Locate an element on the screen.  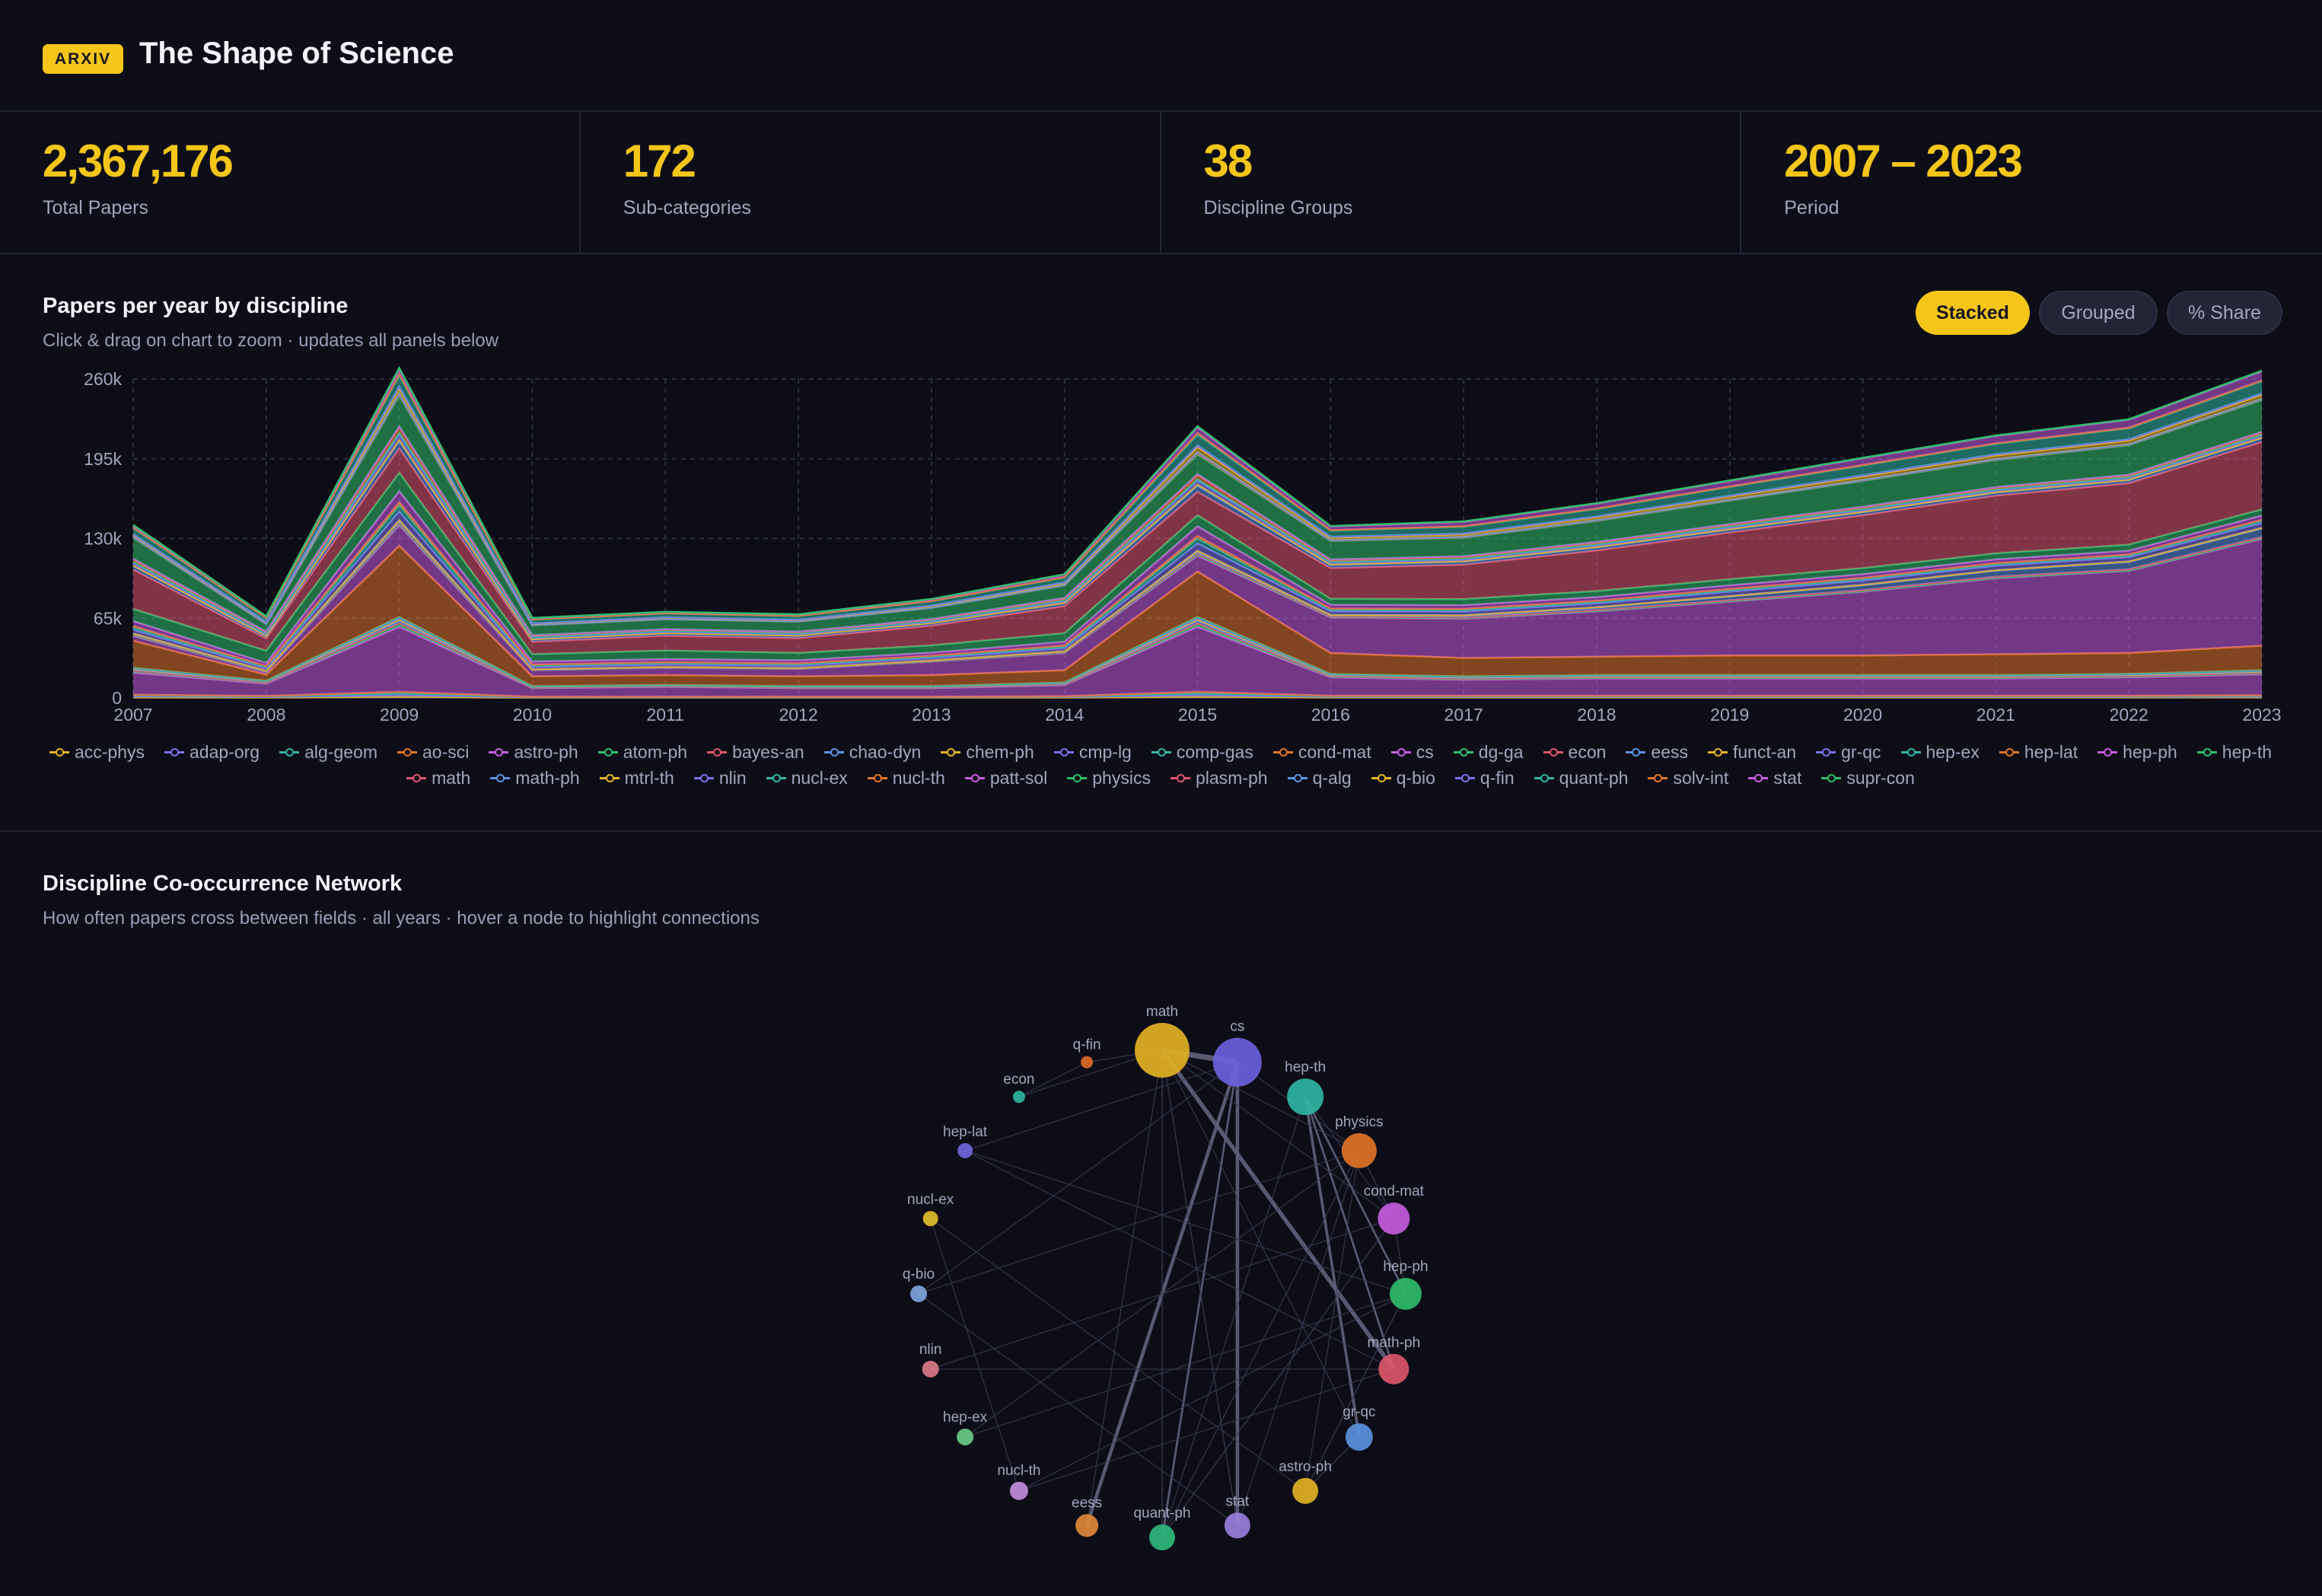
legend-item-alg-geom: alg-geom is located at coordinates (328, 752).